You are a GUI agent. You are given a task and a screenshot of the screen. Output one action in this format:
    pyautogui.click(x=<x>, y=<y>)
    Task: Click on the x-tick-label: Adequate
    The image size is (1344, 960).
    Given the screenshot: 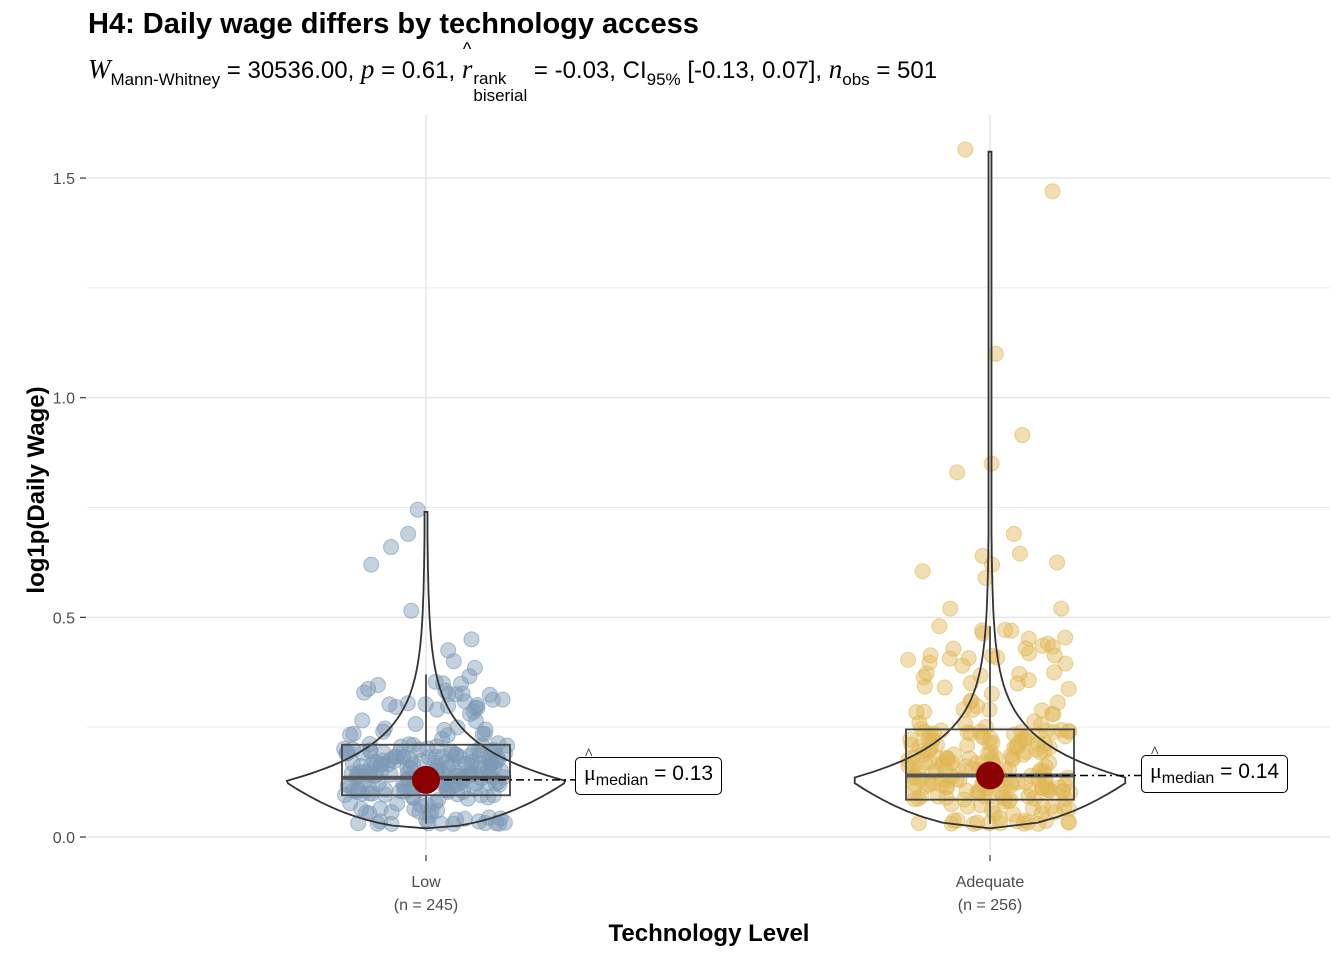 What is the action you would take?
    pyautogui.click(x=990, y=882)
    